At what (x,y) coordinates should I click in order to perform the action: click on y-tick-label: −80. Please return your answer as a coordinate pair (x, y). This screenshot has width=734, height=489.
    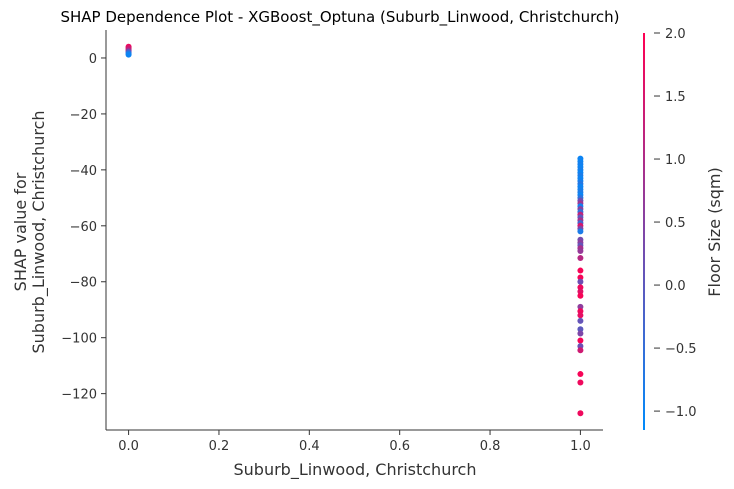
    Looking at the image, I should click on (83, 283).